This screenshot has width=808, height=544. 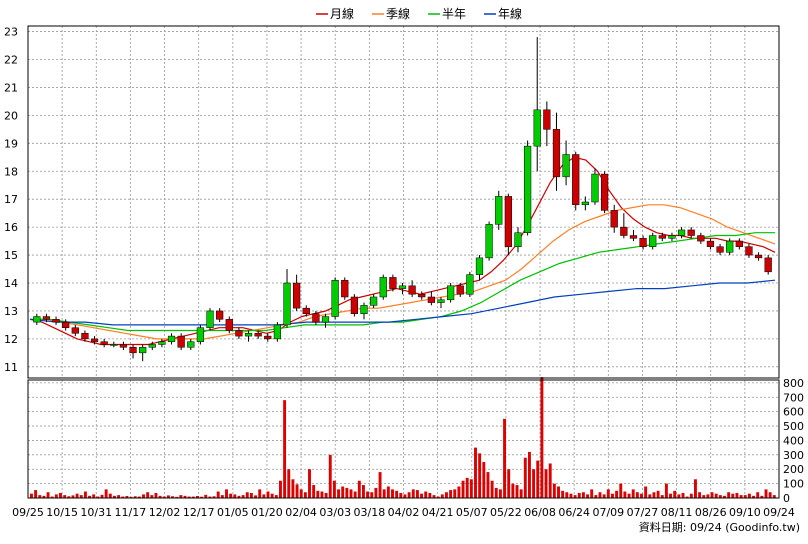 What do you see at coordinates (574, 512) in the screenshot?
I see `date-tick-label: 06/24` at bounding box center [574, 512].